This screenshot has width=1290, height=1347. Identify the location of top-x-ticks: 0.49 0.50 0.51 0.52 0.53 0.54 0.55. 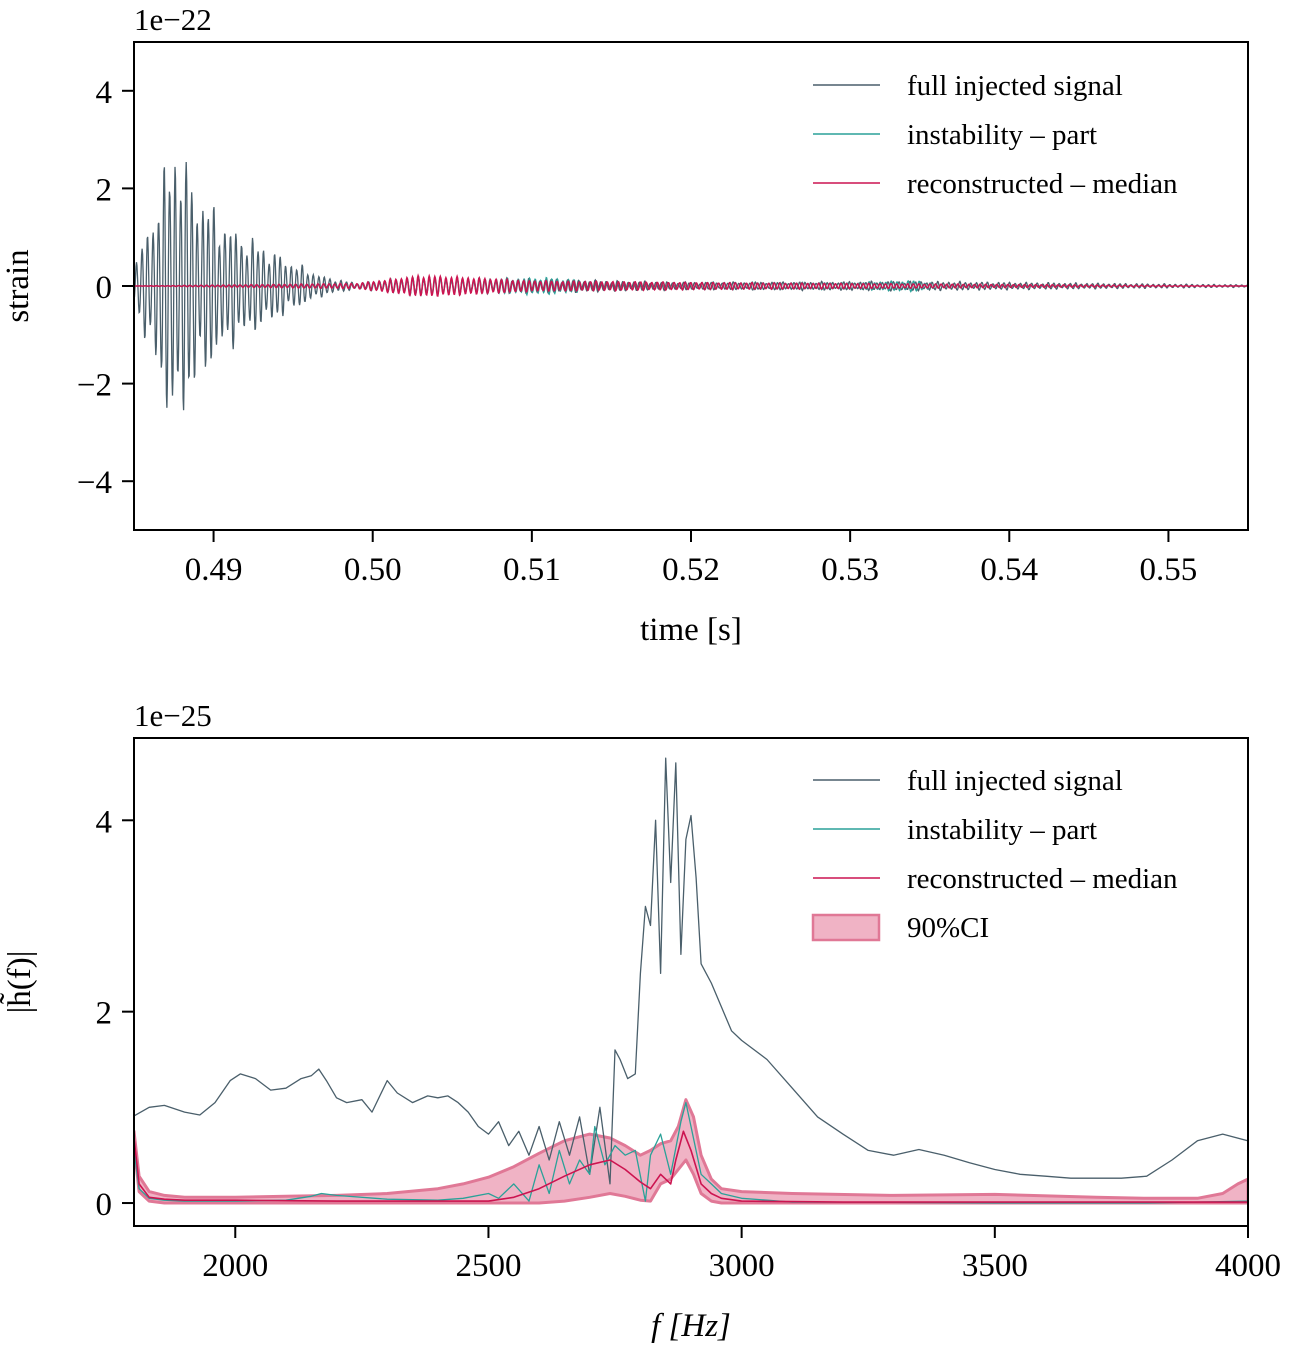
(691, 559).